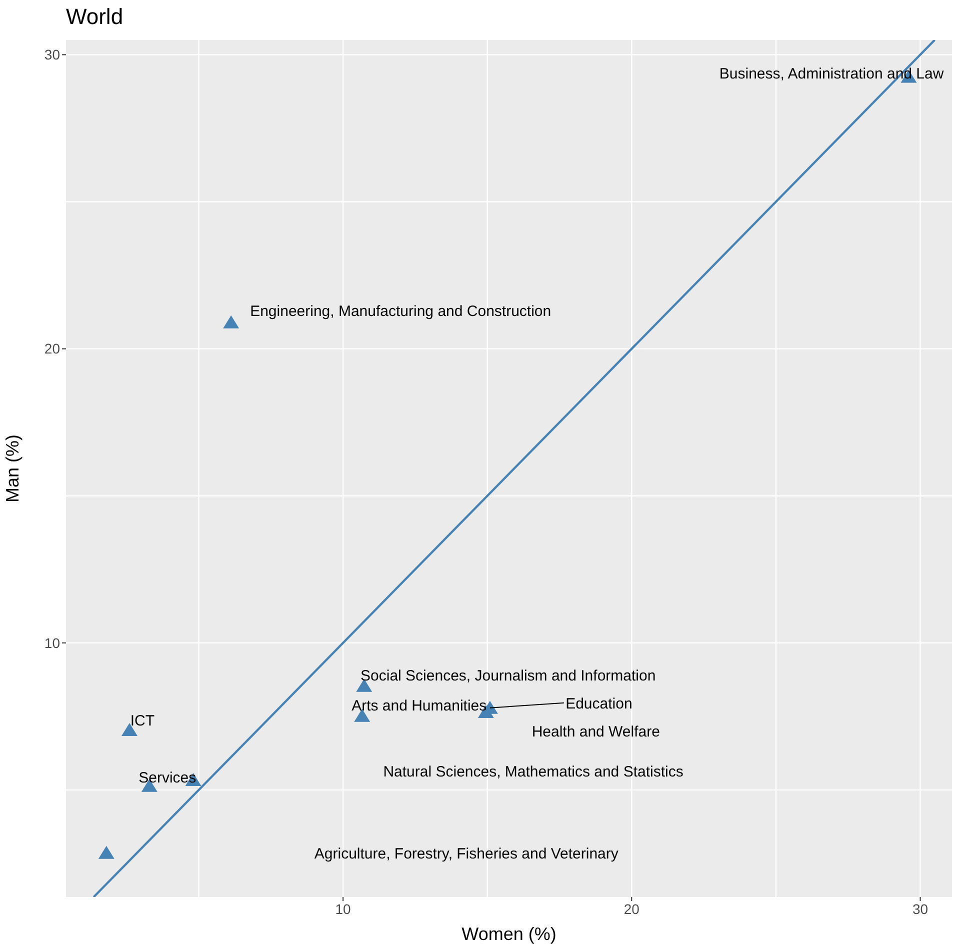 This screenshot has width=955, height=952. What do you see at coordinates (509, 934) in the screenshot?
I see `x-axis-title: Women (%)` at bounding box center [509, 934].